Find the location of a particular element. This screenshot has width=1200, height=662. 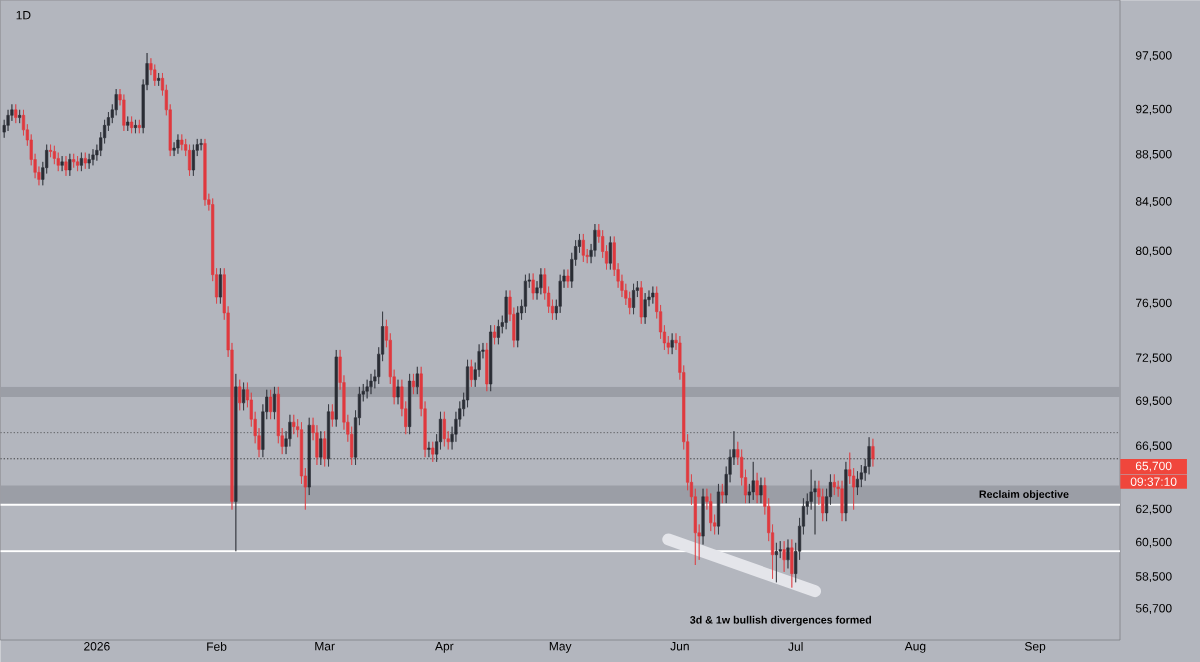

y-tick-label: 58,500 is located at coordinates (1153, 577).